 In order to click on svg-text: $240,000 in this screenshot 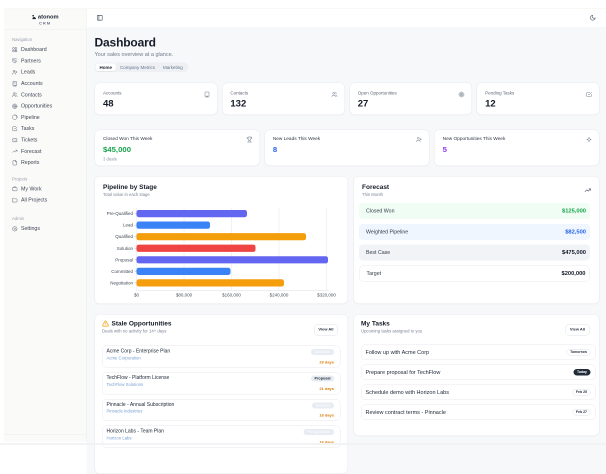, I will do `click(279, 294)`.